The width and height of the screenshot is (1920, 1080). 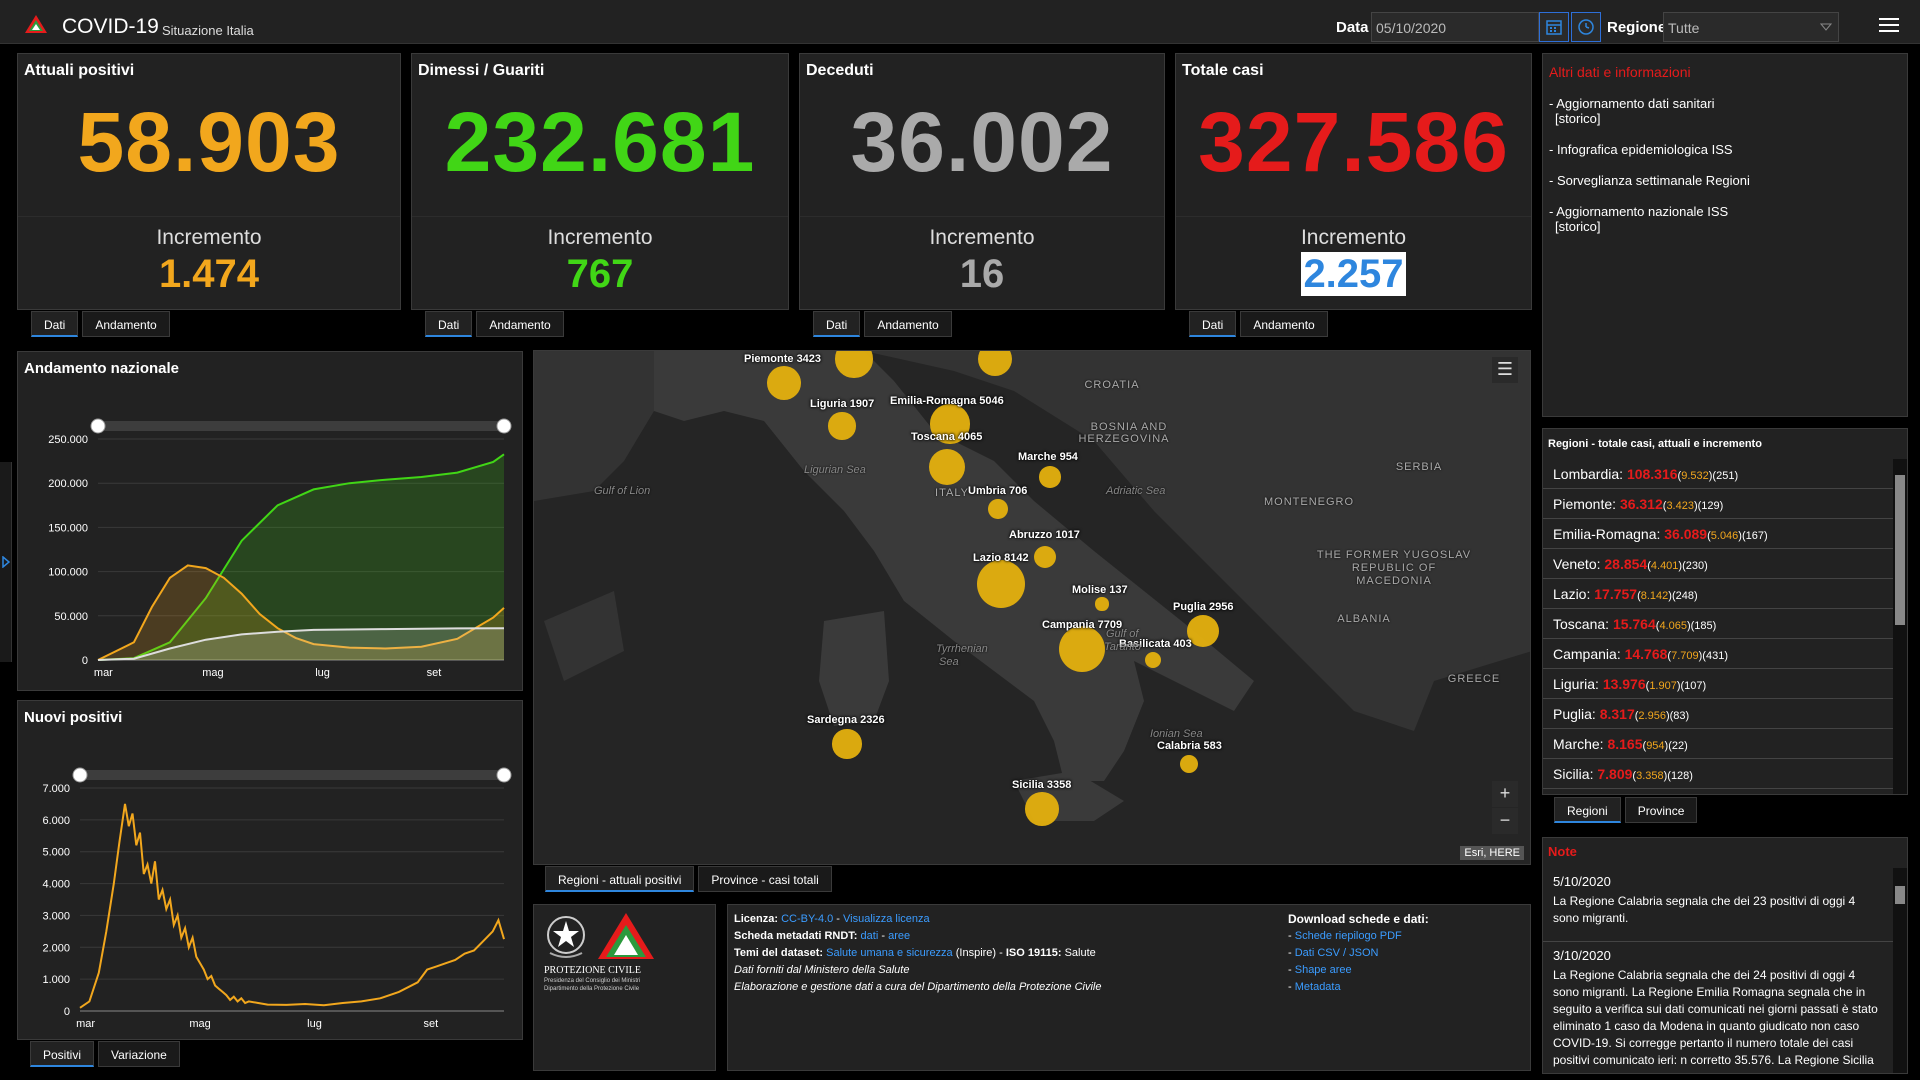 What do you see at coordinates (1900, 970) in the screenshot?
I see `notes-scrollbar` at bounding box center [1900, 970].